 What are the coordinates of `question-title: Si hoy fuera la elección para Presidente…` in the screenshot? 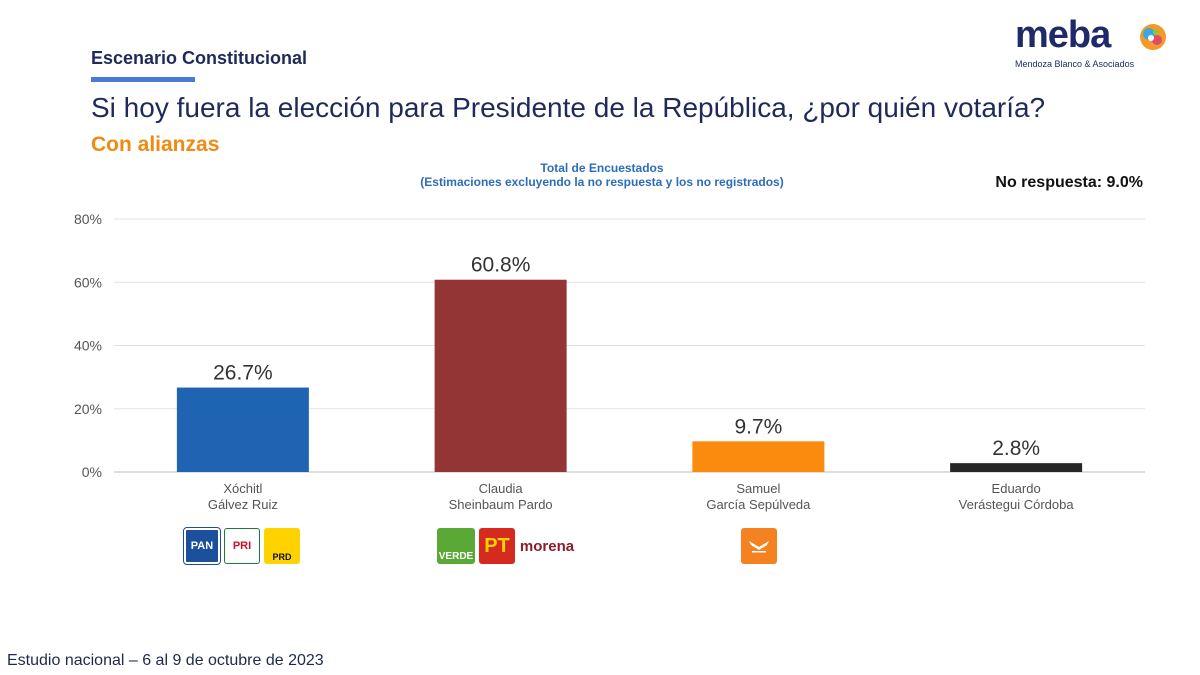 It's located at (568, 107).